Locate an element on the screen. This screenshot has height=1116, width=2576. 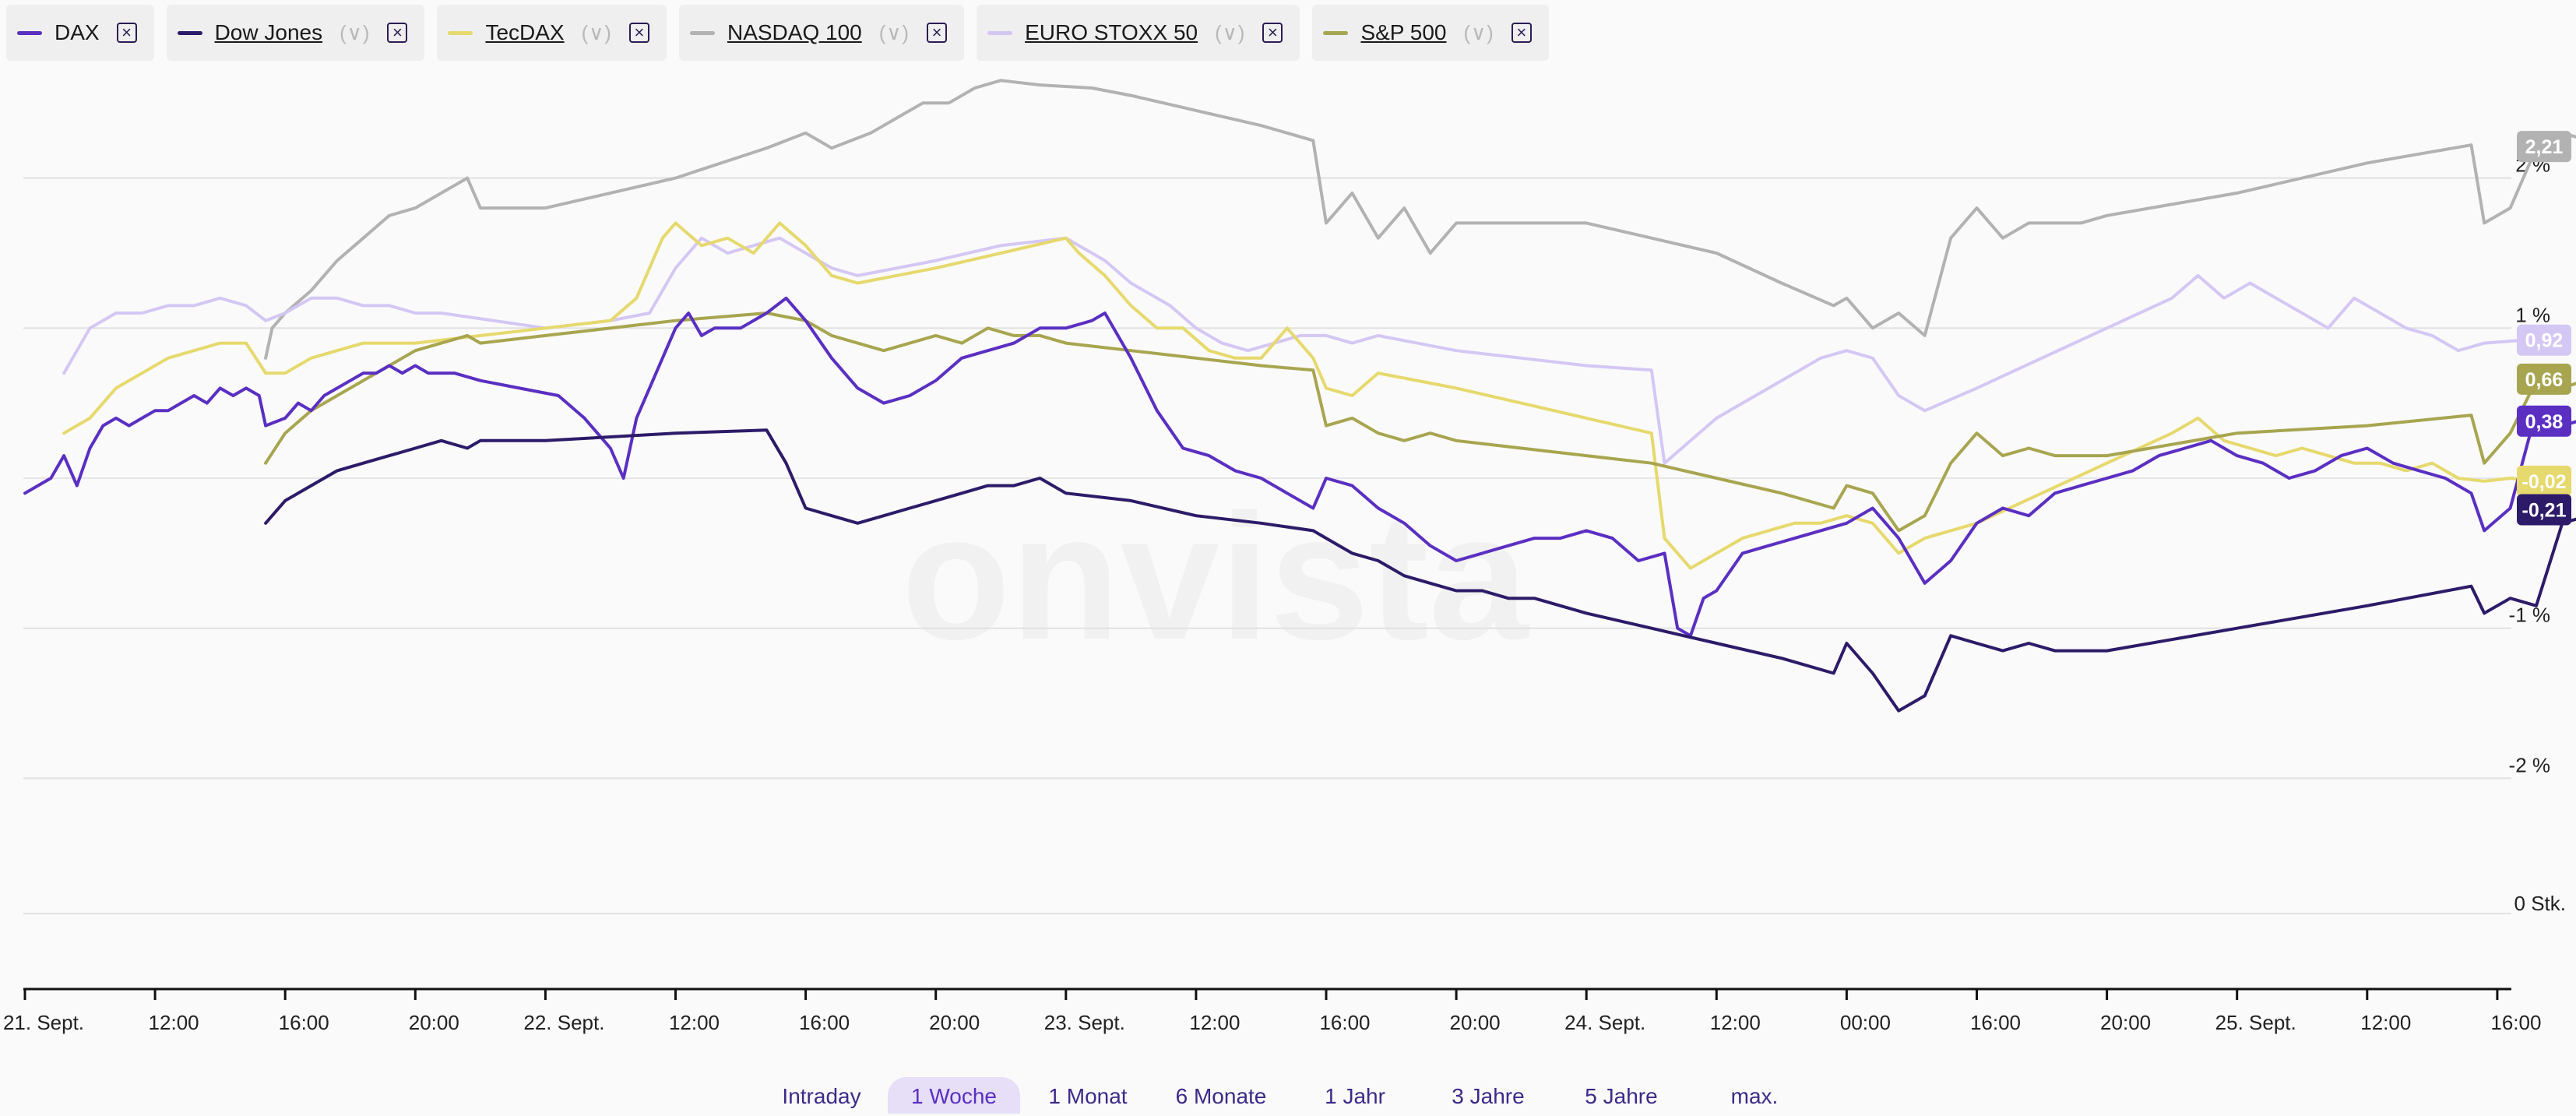
svg-text: 2,21 is located at coordinates (2544, 147).